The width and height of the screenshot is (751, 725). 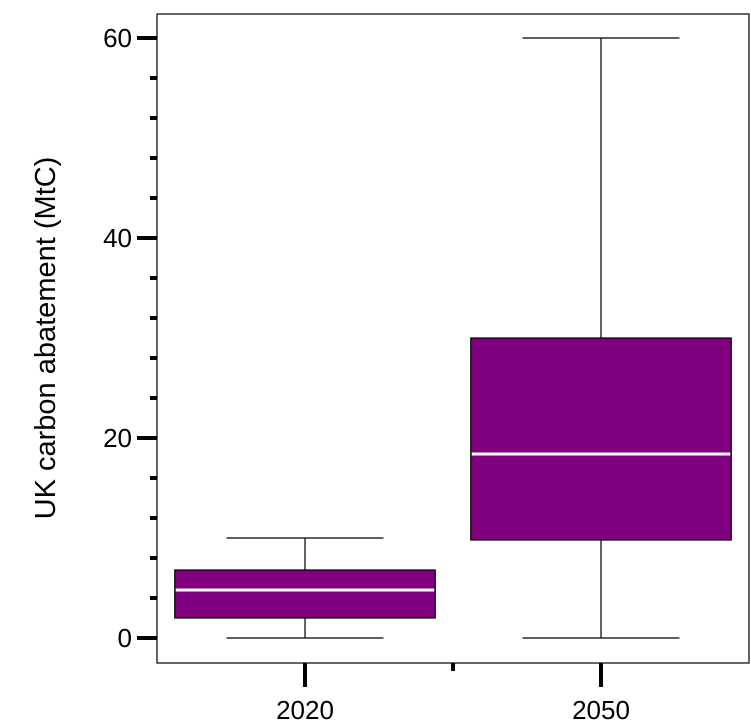 I want to click on y-axis-title: UK carbon abatement (MtC), so click(x=46, y=338).